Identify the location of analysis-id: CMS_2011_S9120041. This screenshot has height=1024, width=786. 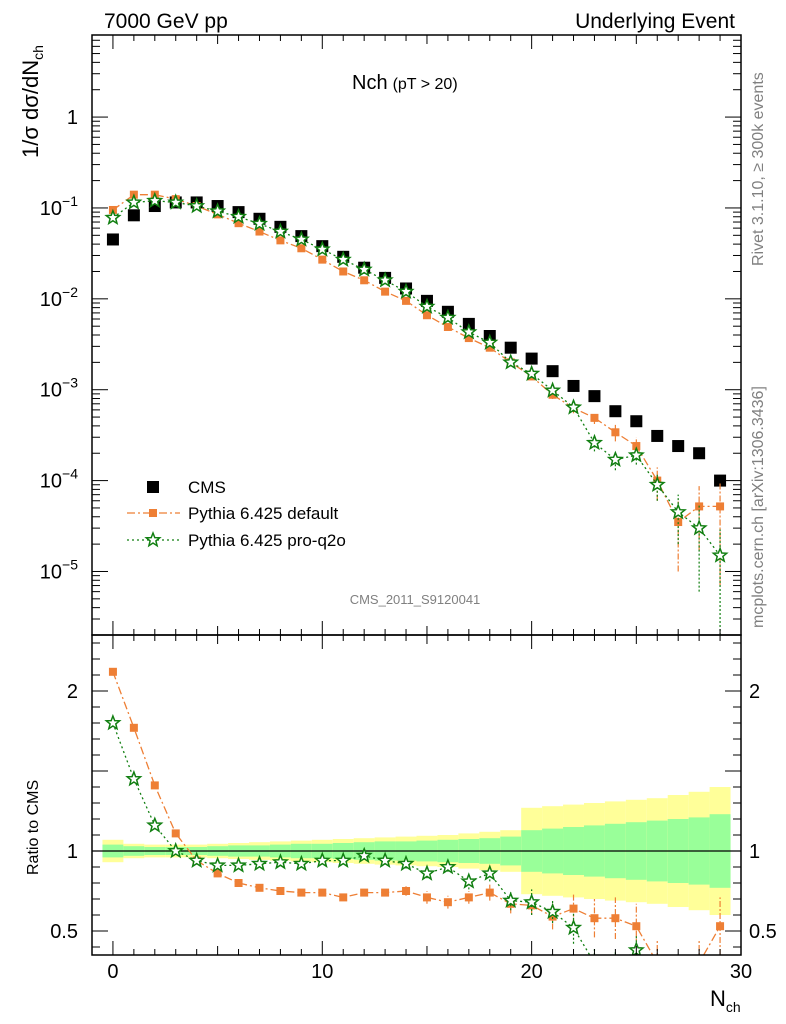
(415, 599).